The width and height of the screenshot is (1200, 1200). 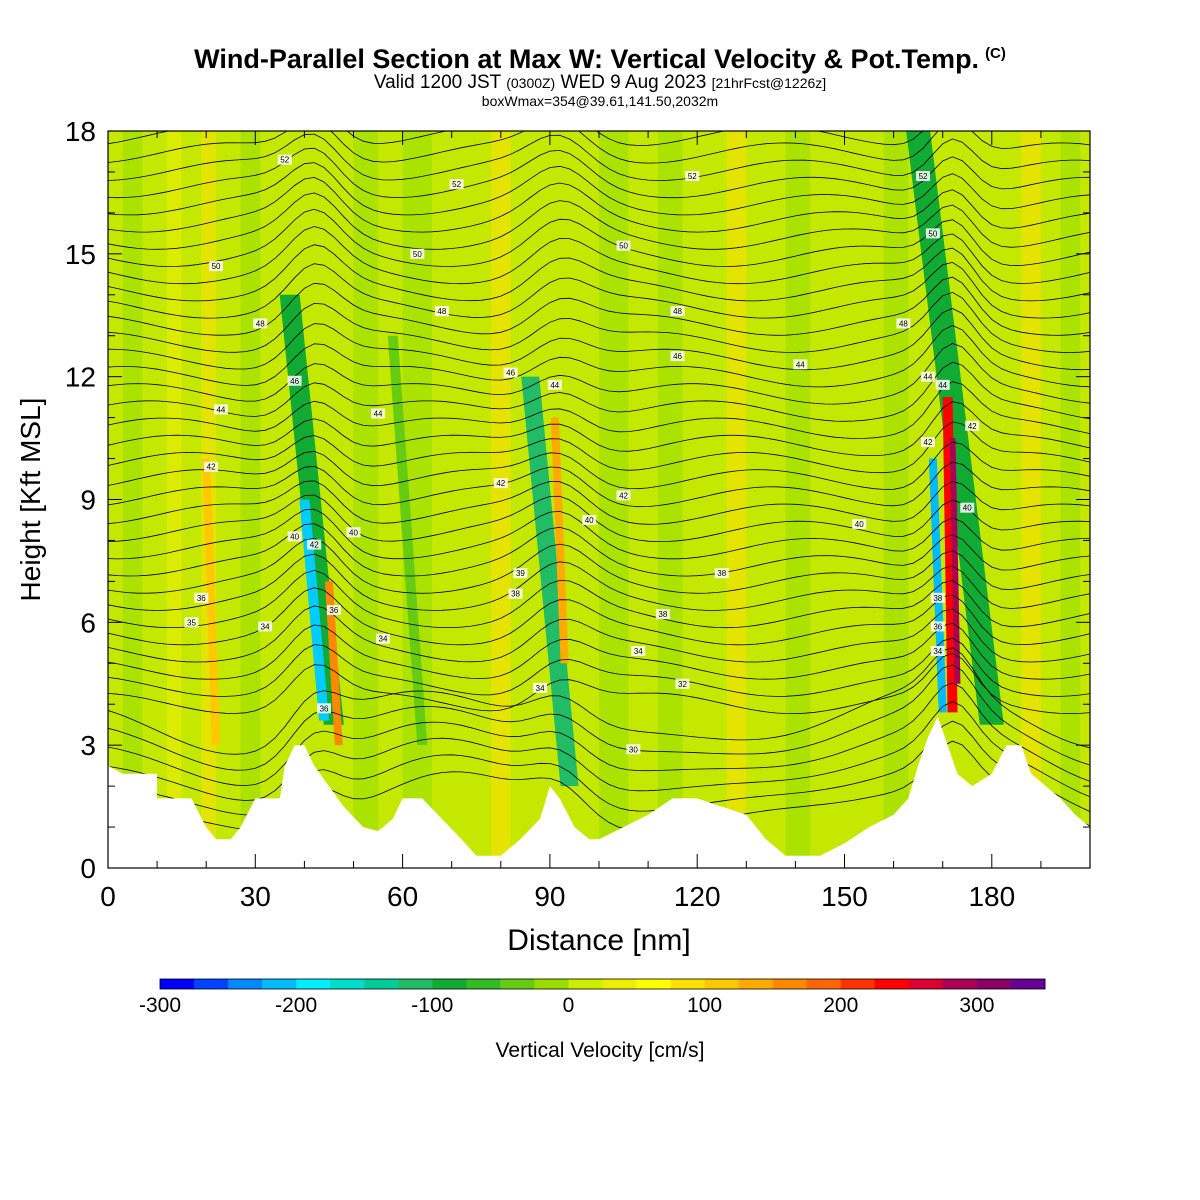 What do you see at coordinates (840, 1005) in the screenshot?
I see `colorbar-tick-label: 200` at bounding box center [840, 1005].